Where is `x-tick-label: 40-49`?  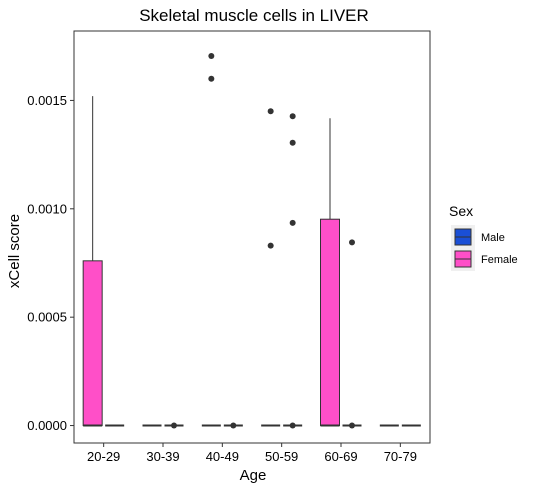 x-tick-label: 40-49 is located at coordinates (222, 456).